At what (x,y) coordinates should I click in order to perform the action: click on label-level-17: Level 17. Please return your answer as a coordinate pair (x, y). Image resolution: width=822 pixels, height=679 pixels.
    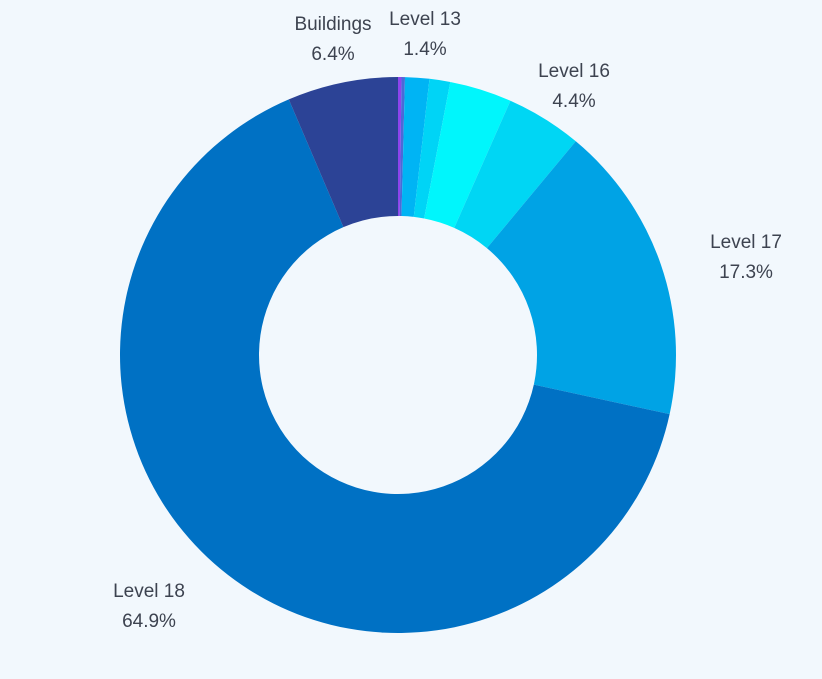
    Looking at the image, I should click on (746, 242).